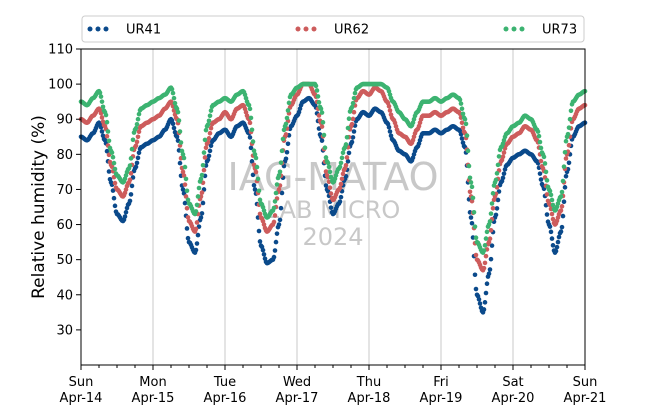 The height and width of the screenshot is (409, 650). Describe the element at coordinates (368, 382) in the screenshot. I see `x-tick-day: Thu` at that location.